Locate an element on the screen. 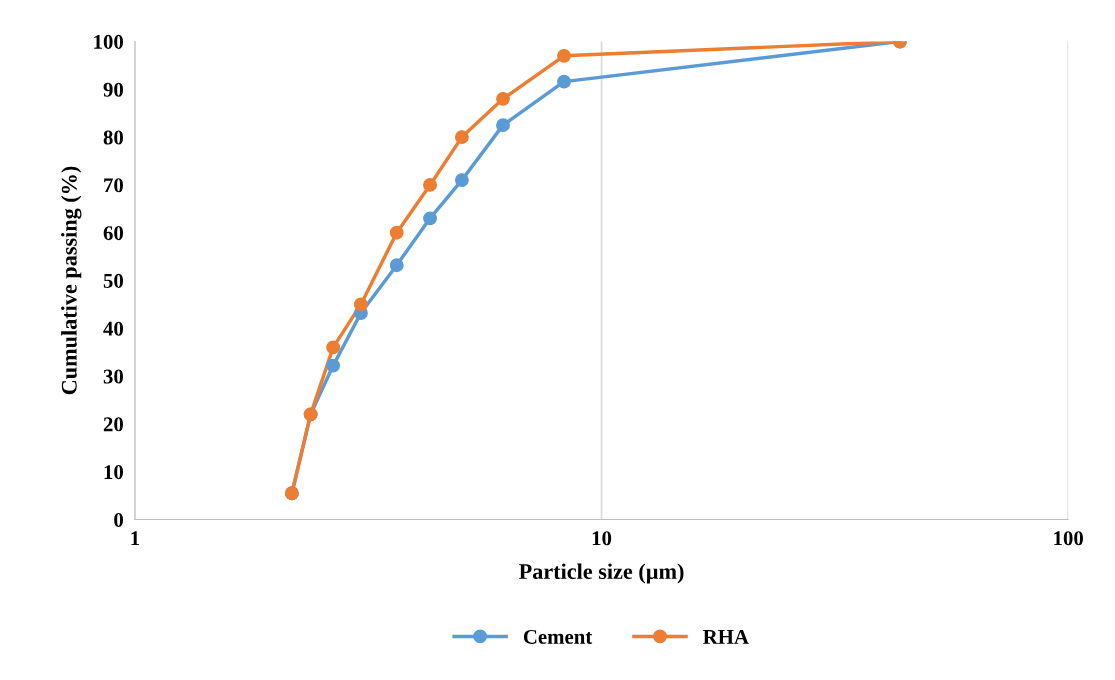  x-axis-title: Particle size (µm) is located at coordinates (601, 573).